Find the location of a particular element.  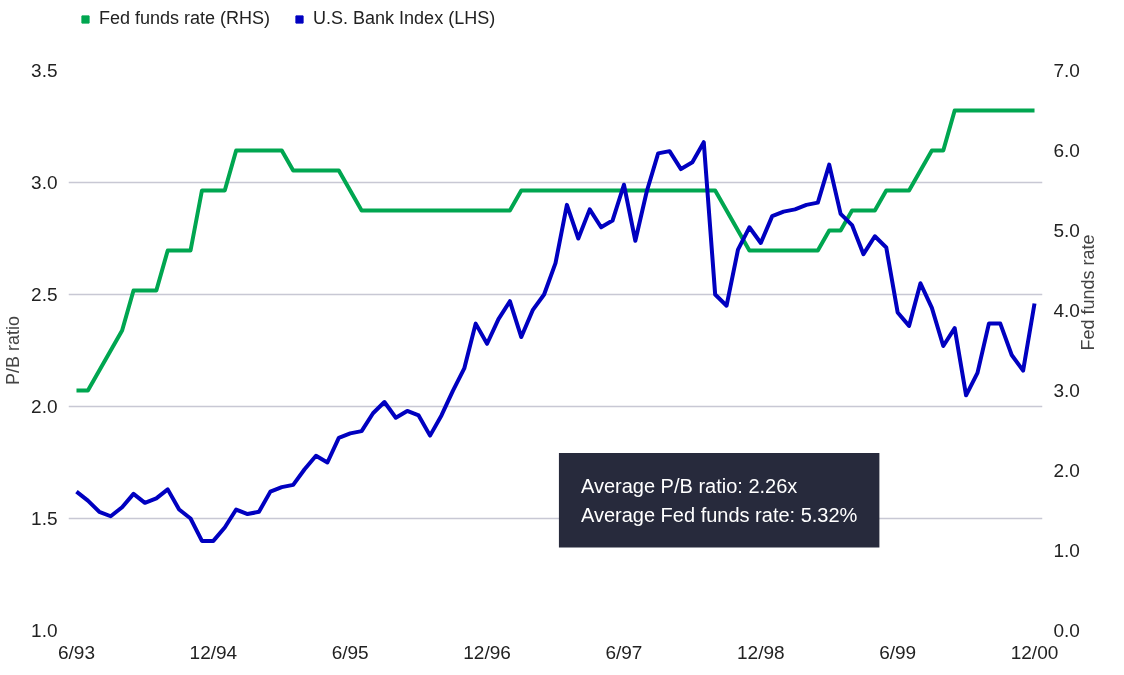

x-tick-label: 6/93 is located at coordinates (76, 652).